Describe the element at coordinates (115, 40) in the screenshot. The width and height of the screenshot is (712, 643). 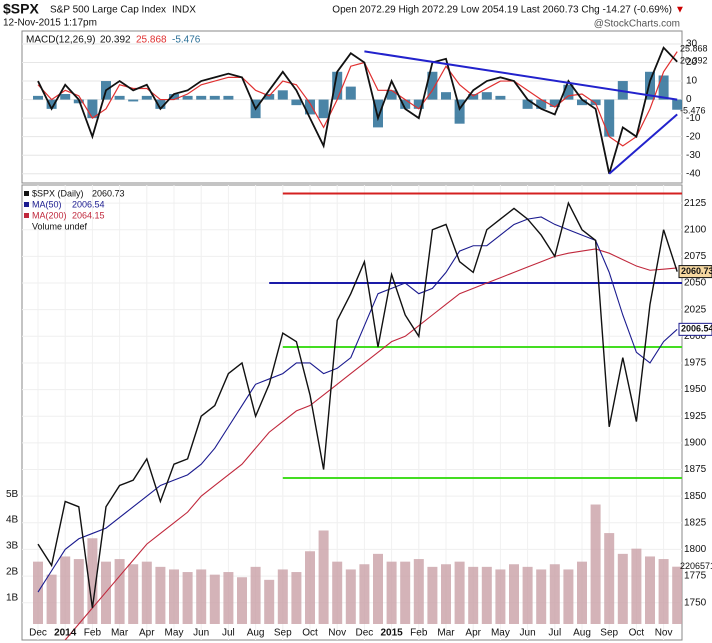
I see `legend-macd-value: 20.392` at that location.